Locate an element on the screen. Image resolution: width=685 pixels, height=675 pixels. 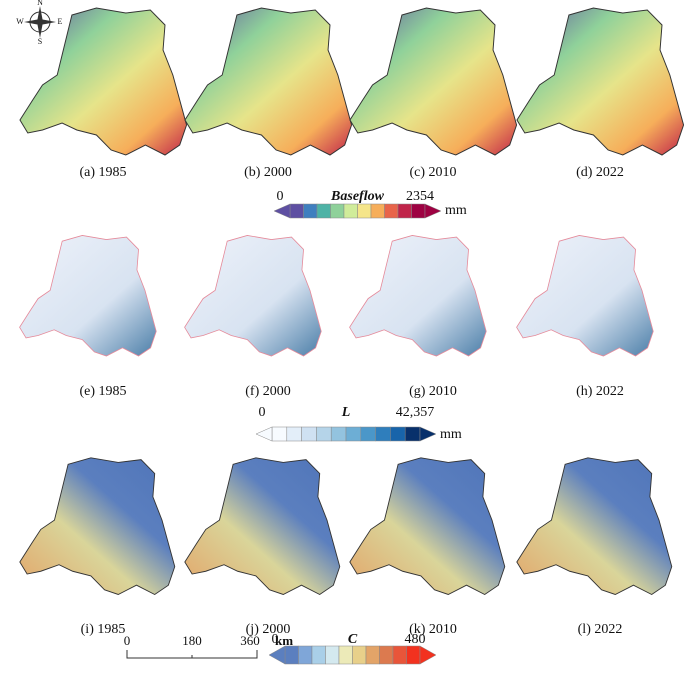
compass-w: W is located at coordinates (20, 21).